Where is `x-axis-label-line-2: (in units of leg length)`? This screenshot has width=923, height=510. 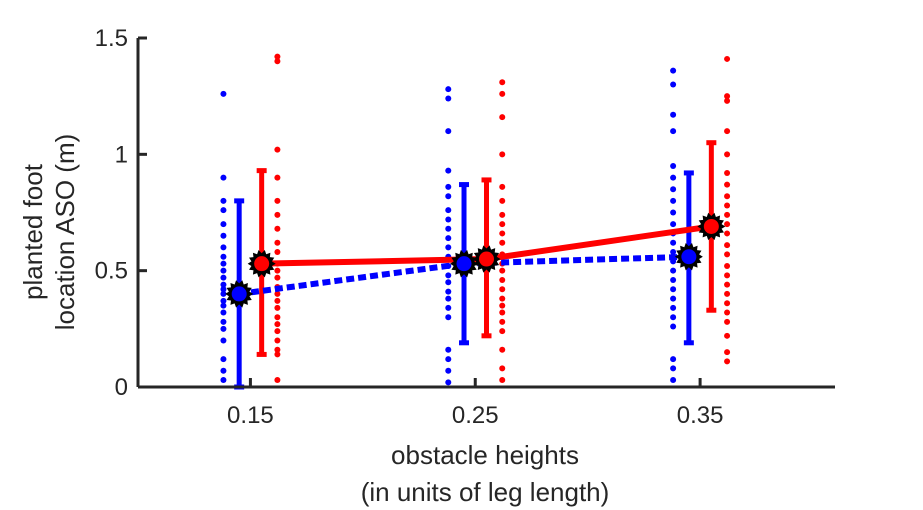 x-axis-label-line-2: (in units of leg length) is located at coordinates (485, 492).